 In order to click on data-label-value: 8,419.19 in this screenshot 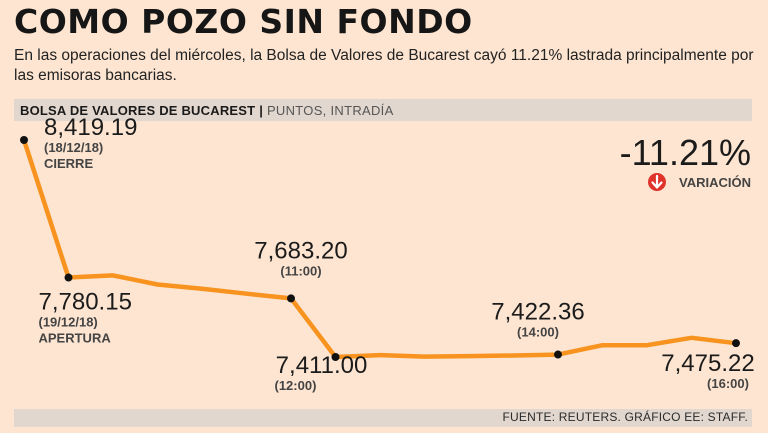, I will do `click(90, 127)`.